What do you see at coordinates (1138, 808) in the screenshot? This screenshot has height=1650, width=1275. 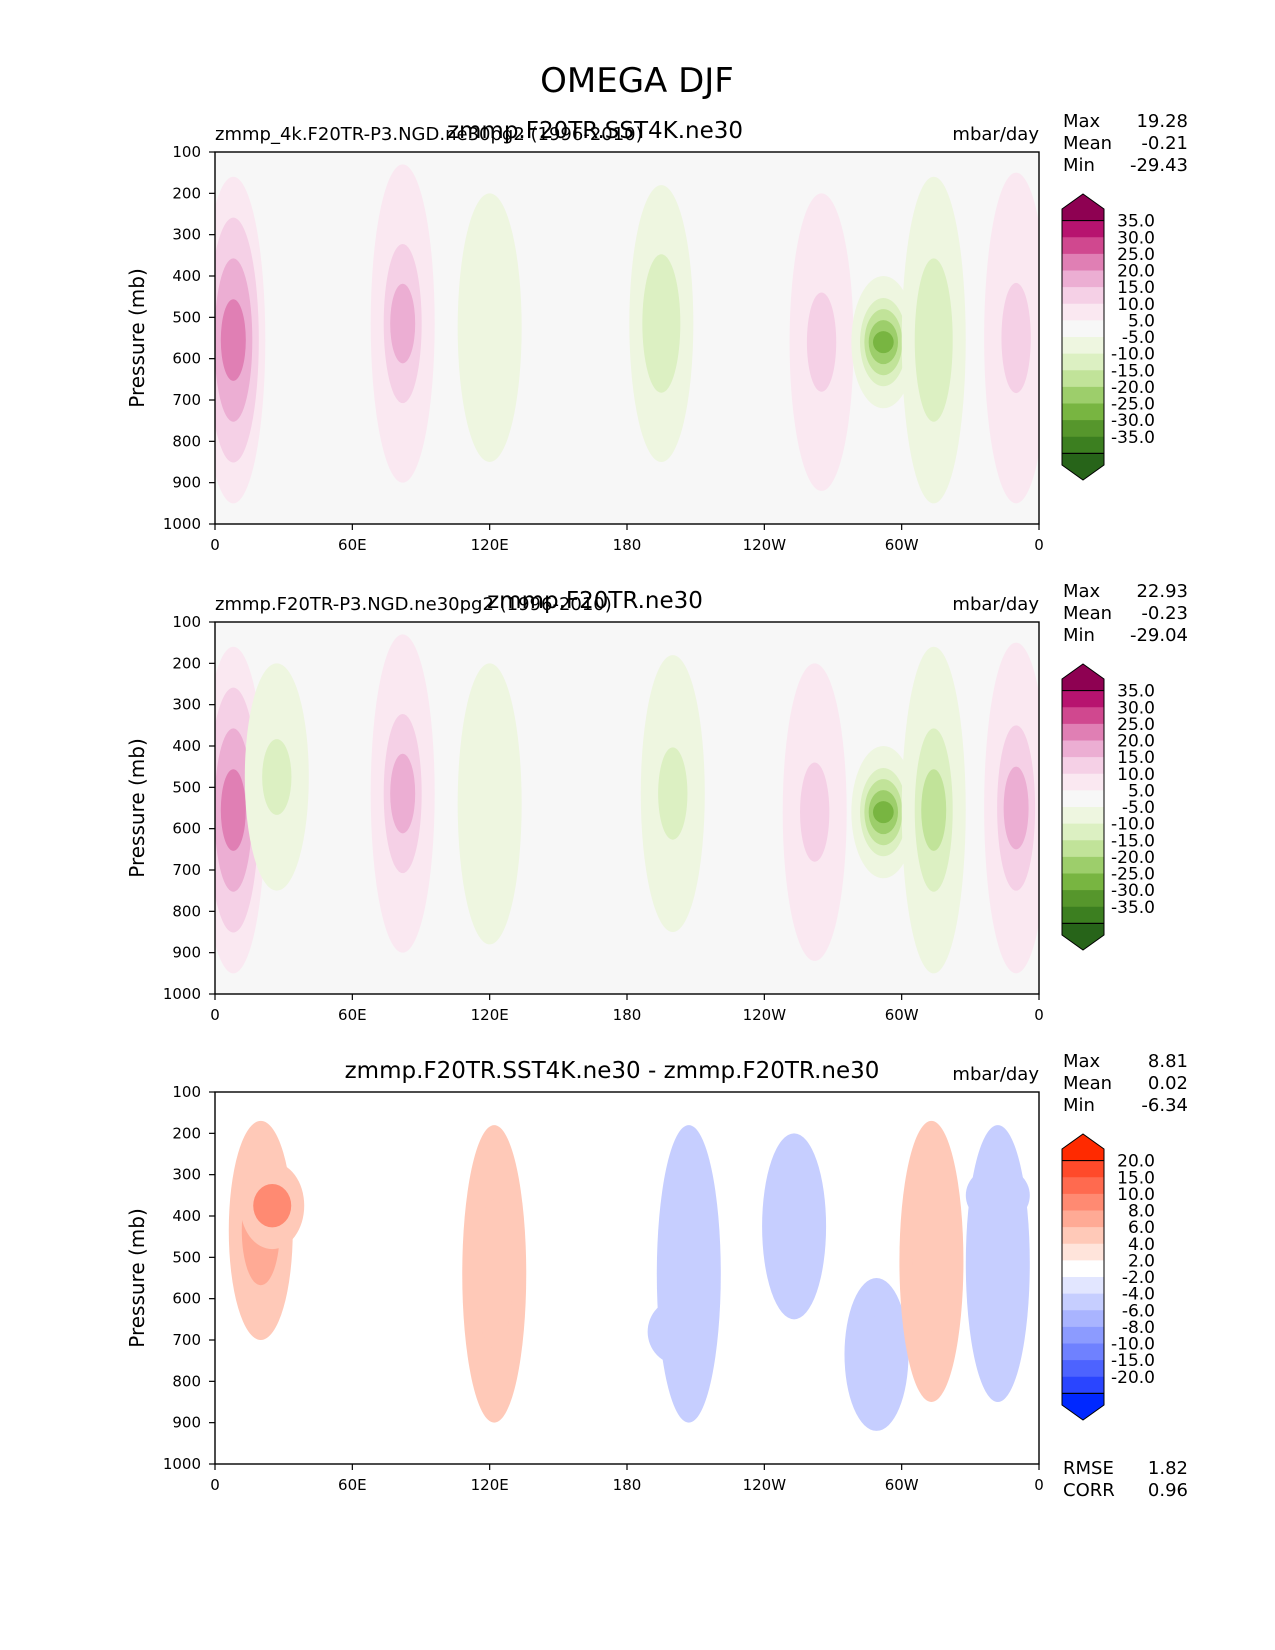 I see `colorbar-tick-label: -5.0` at bounding box center [1138, 808].